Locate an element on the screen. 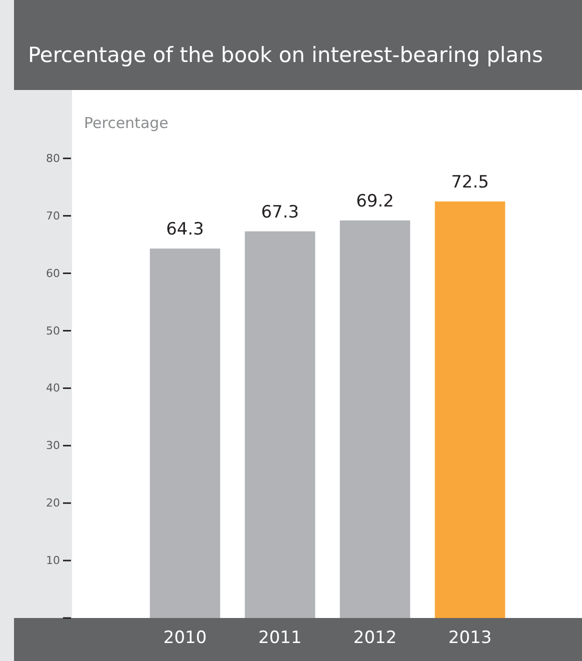  y-tick-label: 30 is located at coordinates (53, 445).